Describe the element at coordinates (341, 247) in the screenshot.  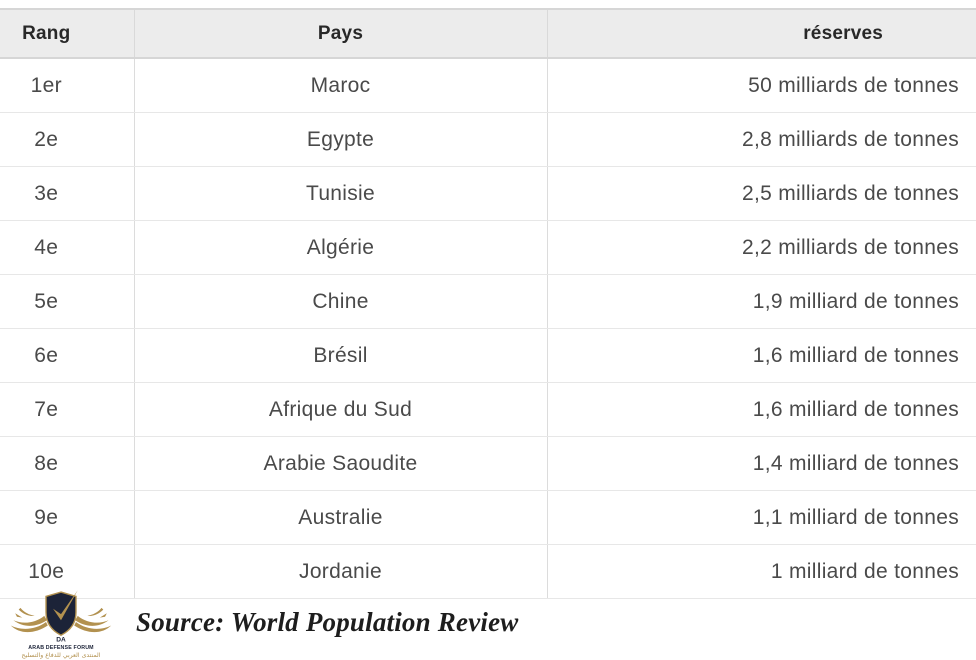
I see `country-cell: Algérie` at that location.